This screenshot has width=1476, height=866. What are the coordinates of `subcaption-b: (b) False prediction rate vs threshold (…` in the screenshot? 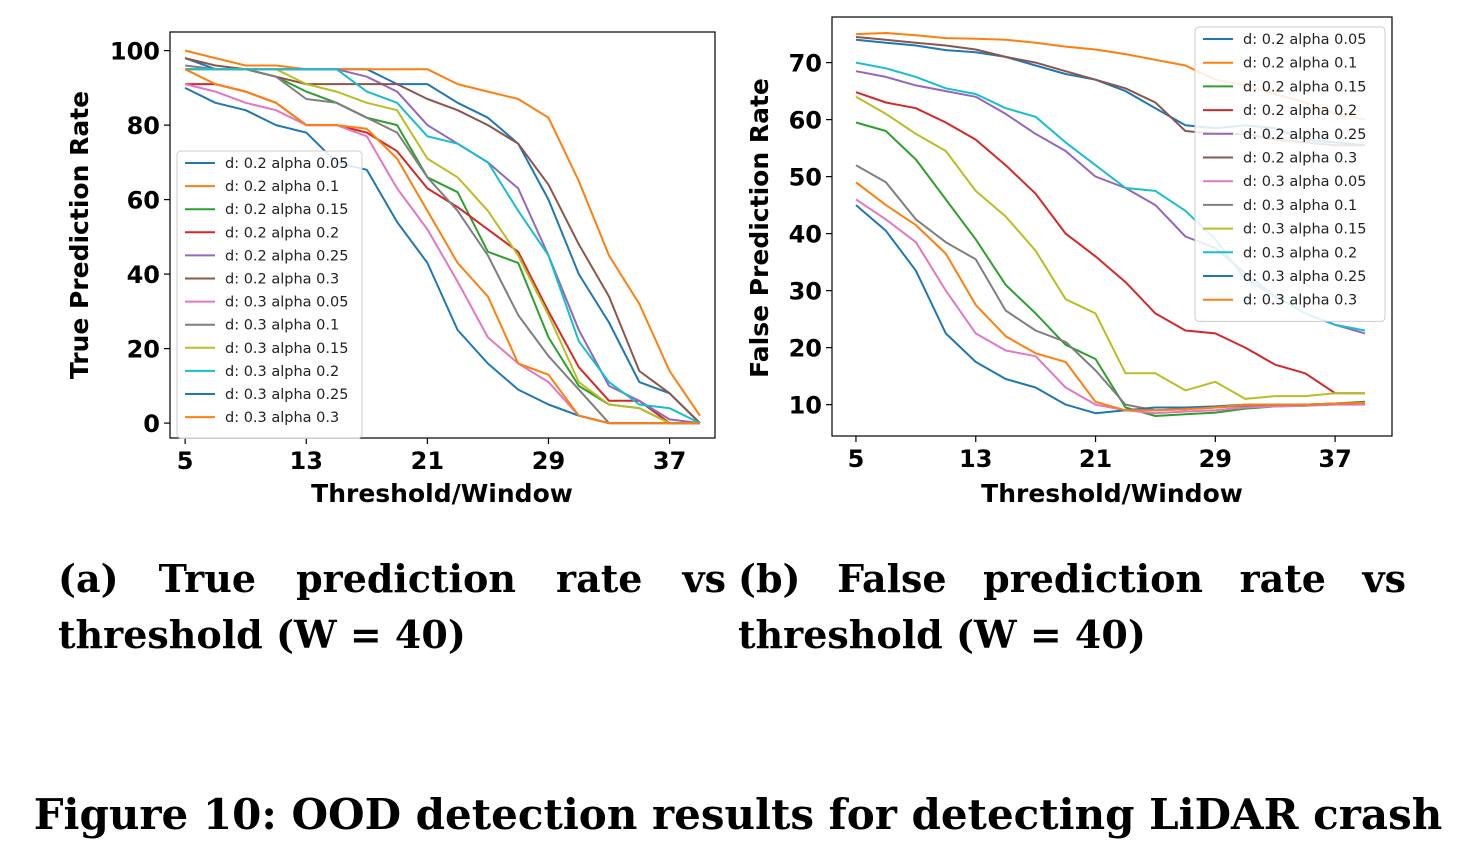 It's located at (1072, 606).